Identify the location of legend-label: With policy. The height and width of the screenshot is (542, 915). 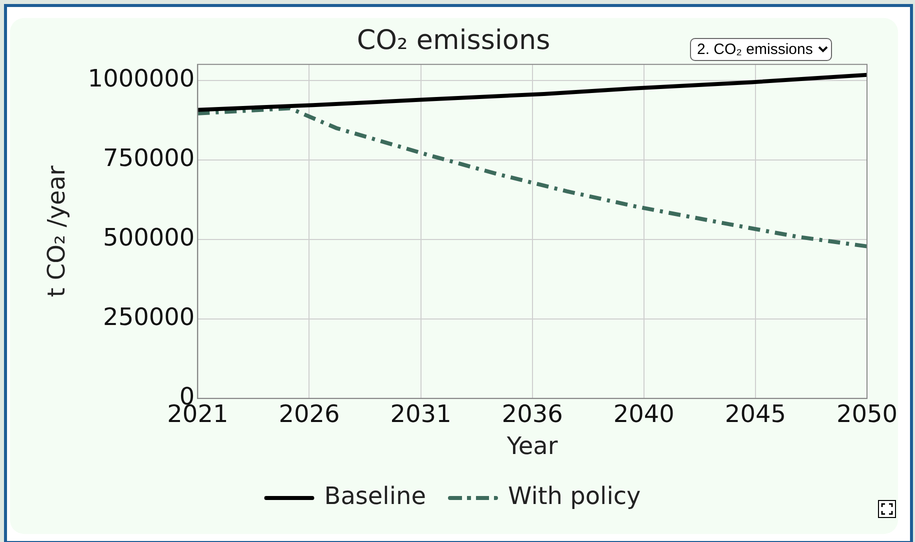
(574, 496).